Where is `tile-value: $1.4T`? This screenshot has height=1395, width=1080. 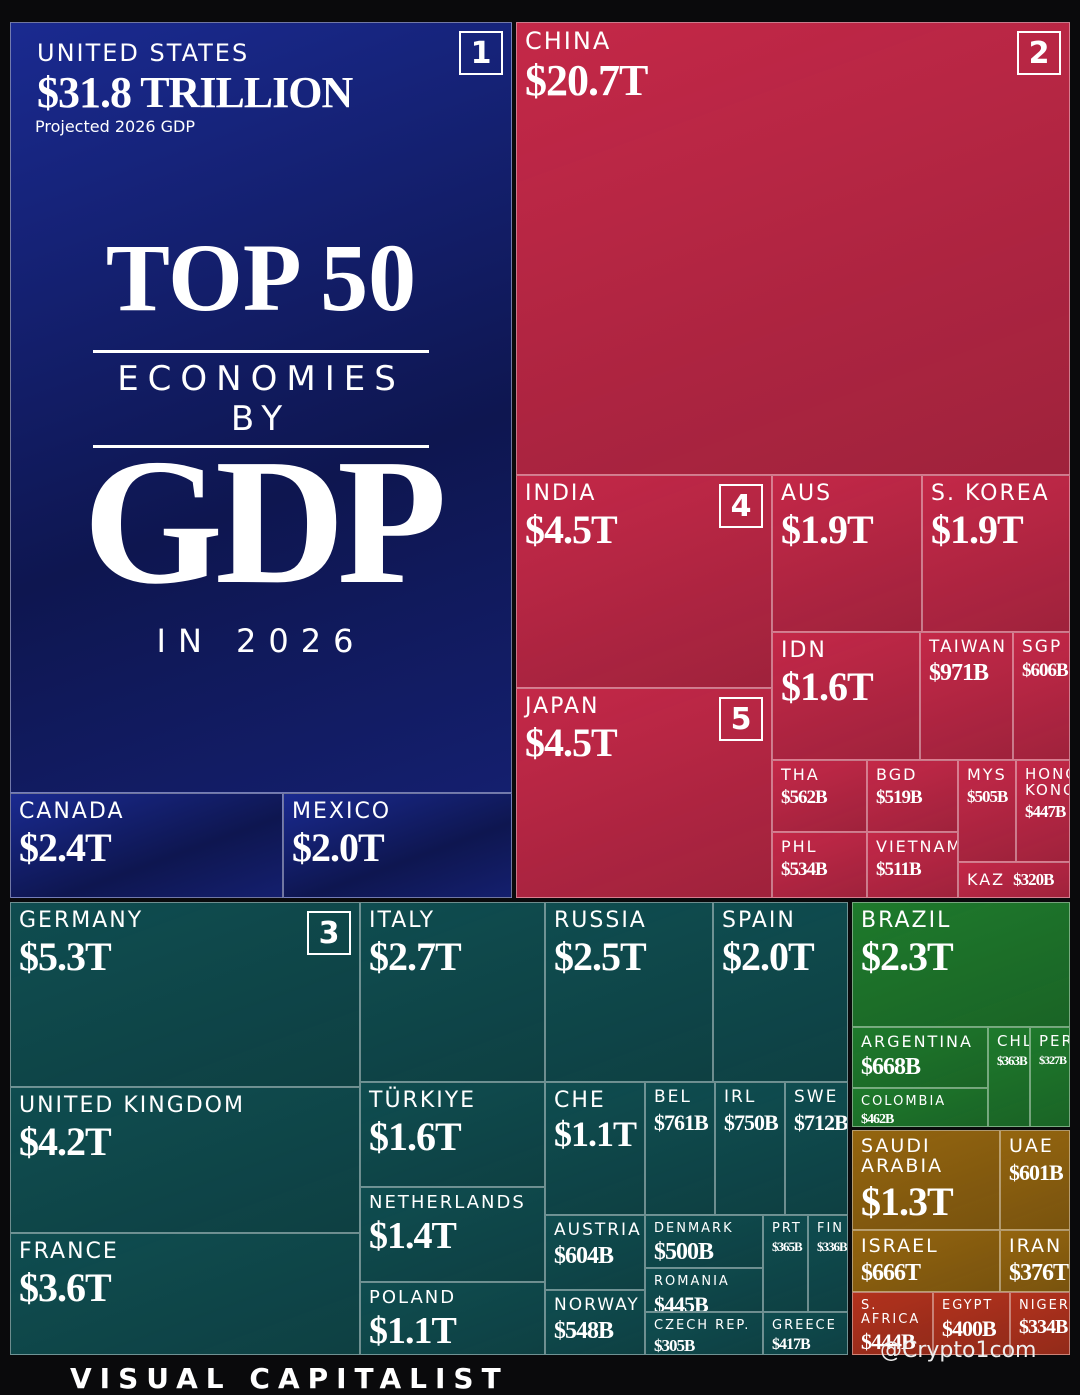
tile-value: $1.4T is located at coordinates (413, 1235).